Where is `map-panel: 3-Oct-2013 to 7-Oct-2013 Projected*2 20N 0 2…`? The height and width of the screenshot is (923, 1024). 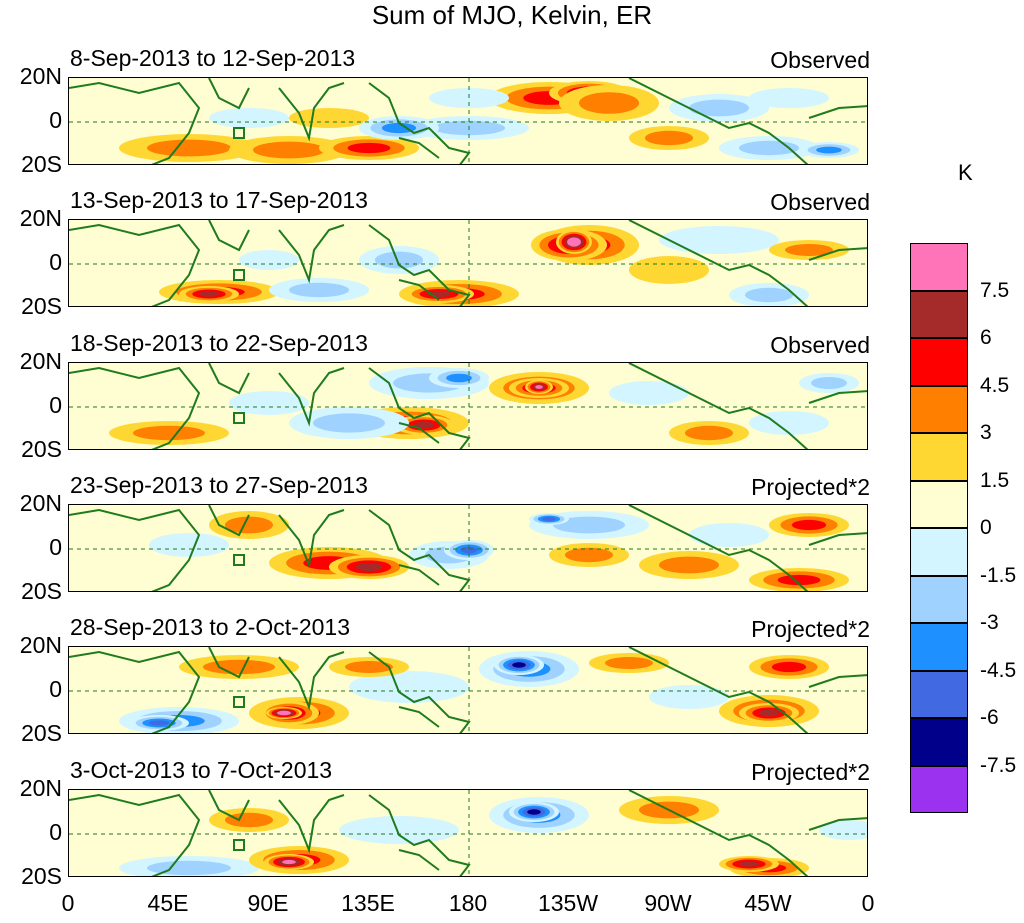 map-panel: 3-Oct-2013 to 7-Oct-2013 Projected*2 20N 0 2… is located at coordinates (450, 828).